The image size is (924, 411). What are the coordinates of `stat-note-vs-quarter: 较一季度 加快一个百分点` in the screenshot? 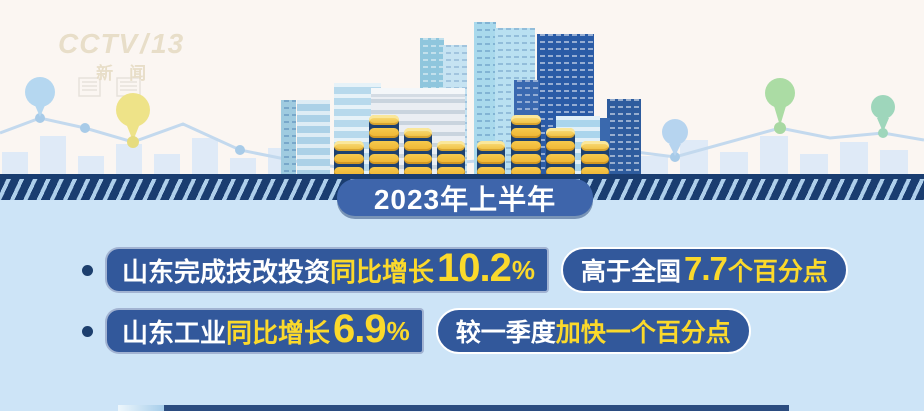 It's located at (593, 331).